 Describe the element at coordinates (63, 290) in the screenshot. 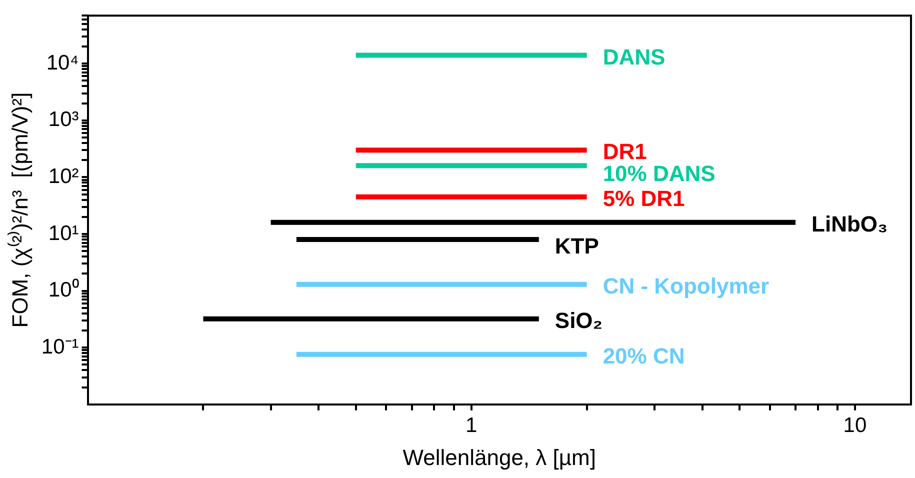

I see `y-tick-label: 10⁰` at that location.